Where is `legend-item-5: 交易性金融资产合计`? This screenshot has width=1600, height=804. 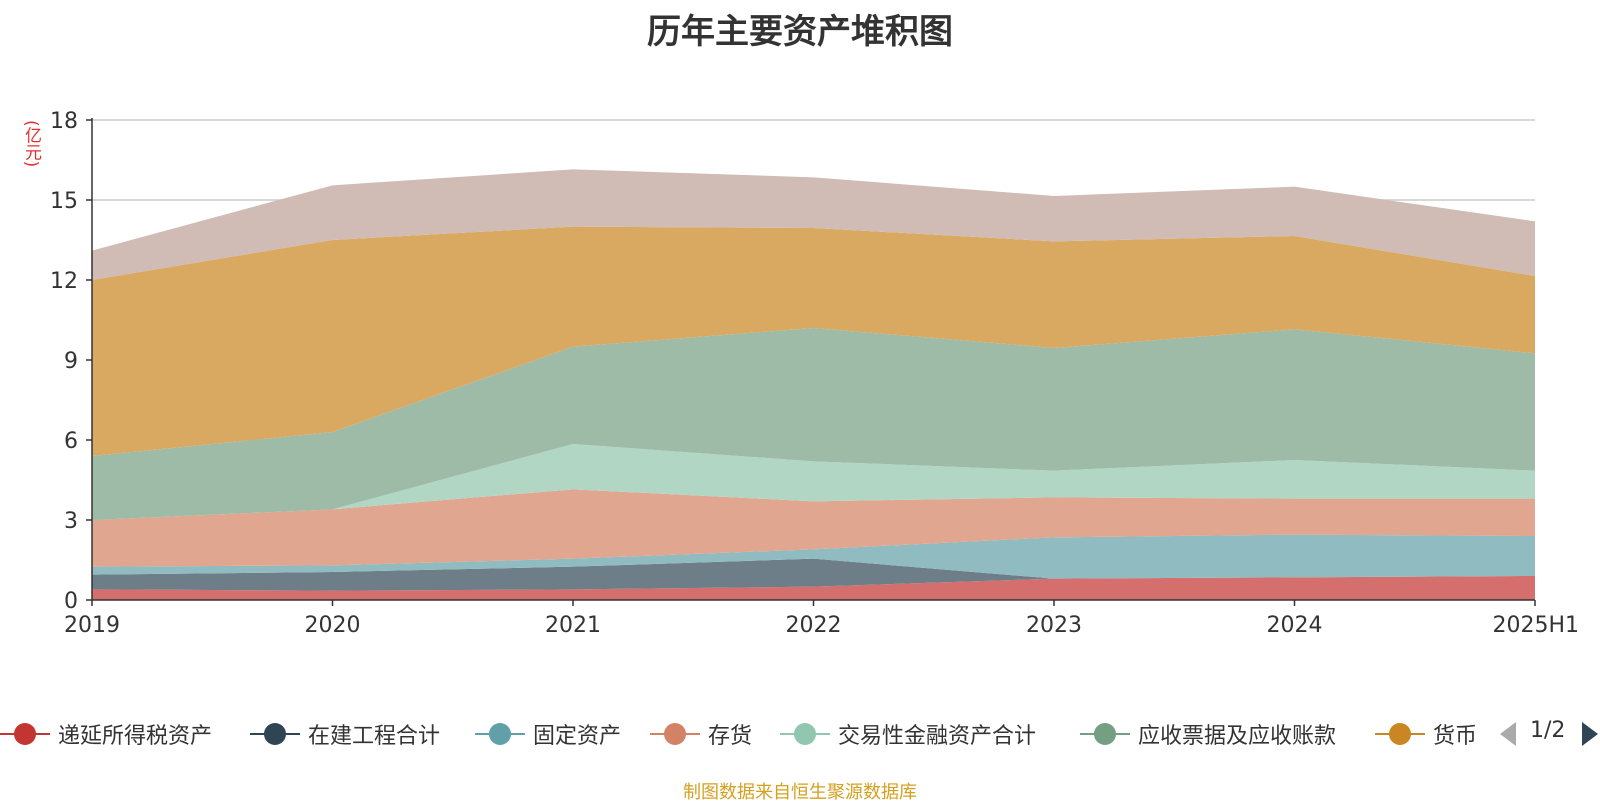 legend-item-5: 交易性金融资产合计 is located at coordinates (908, 734).